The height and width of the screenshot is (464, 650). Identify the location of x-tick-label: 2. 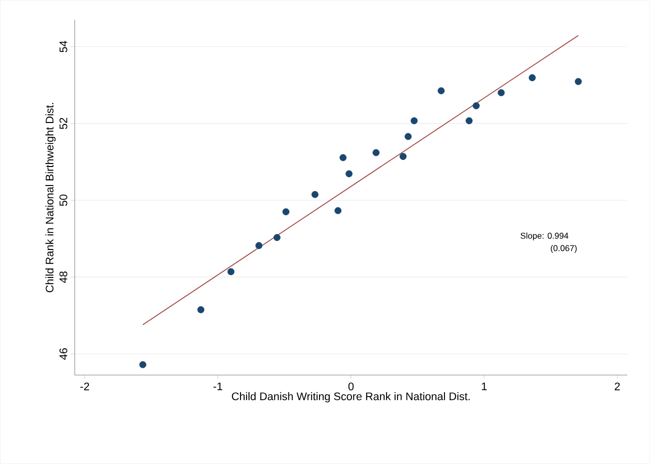
(617, 386).